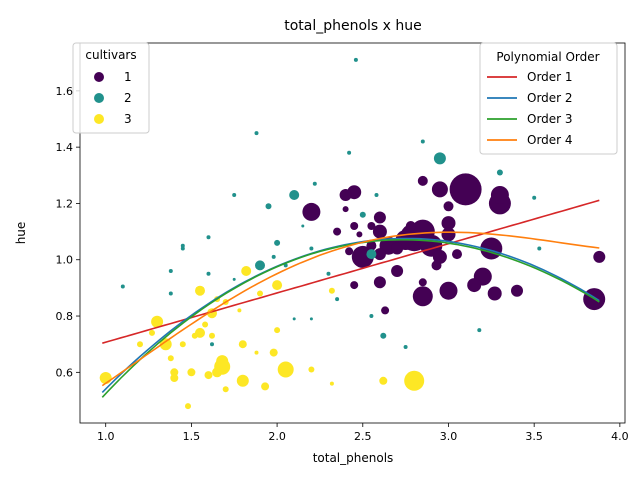  I want to click on x-tick-label: 4.0, so click(620, 436).